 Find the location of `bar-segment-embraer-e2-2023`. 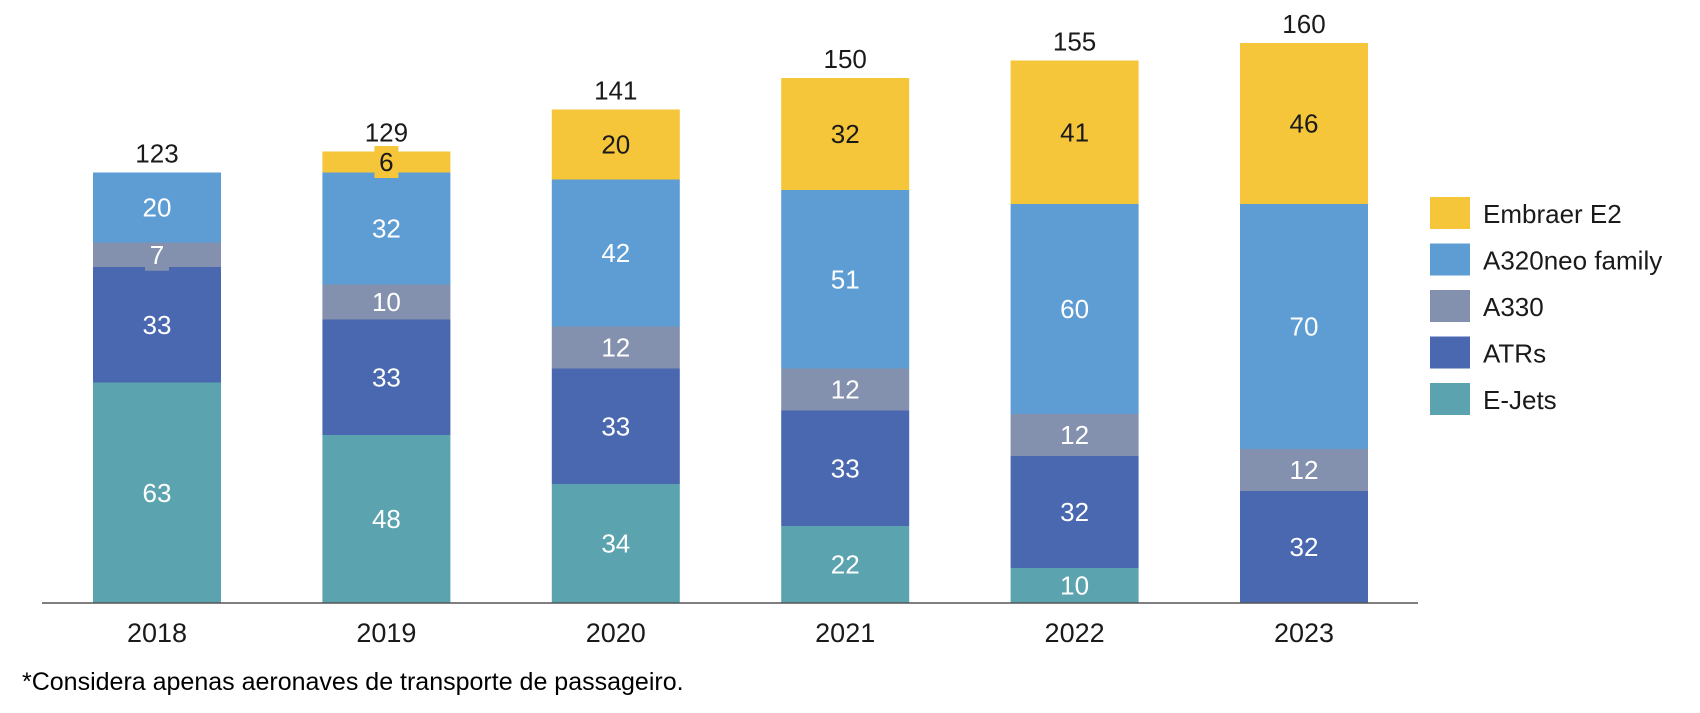

bar-segment-embraer-e2-2023 is located at coordinates (1304, 123).